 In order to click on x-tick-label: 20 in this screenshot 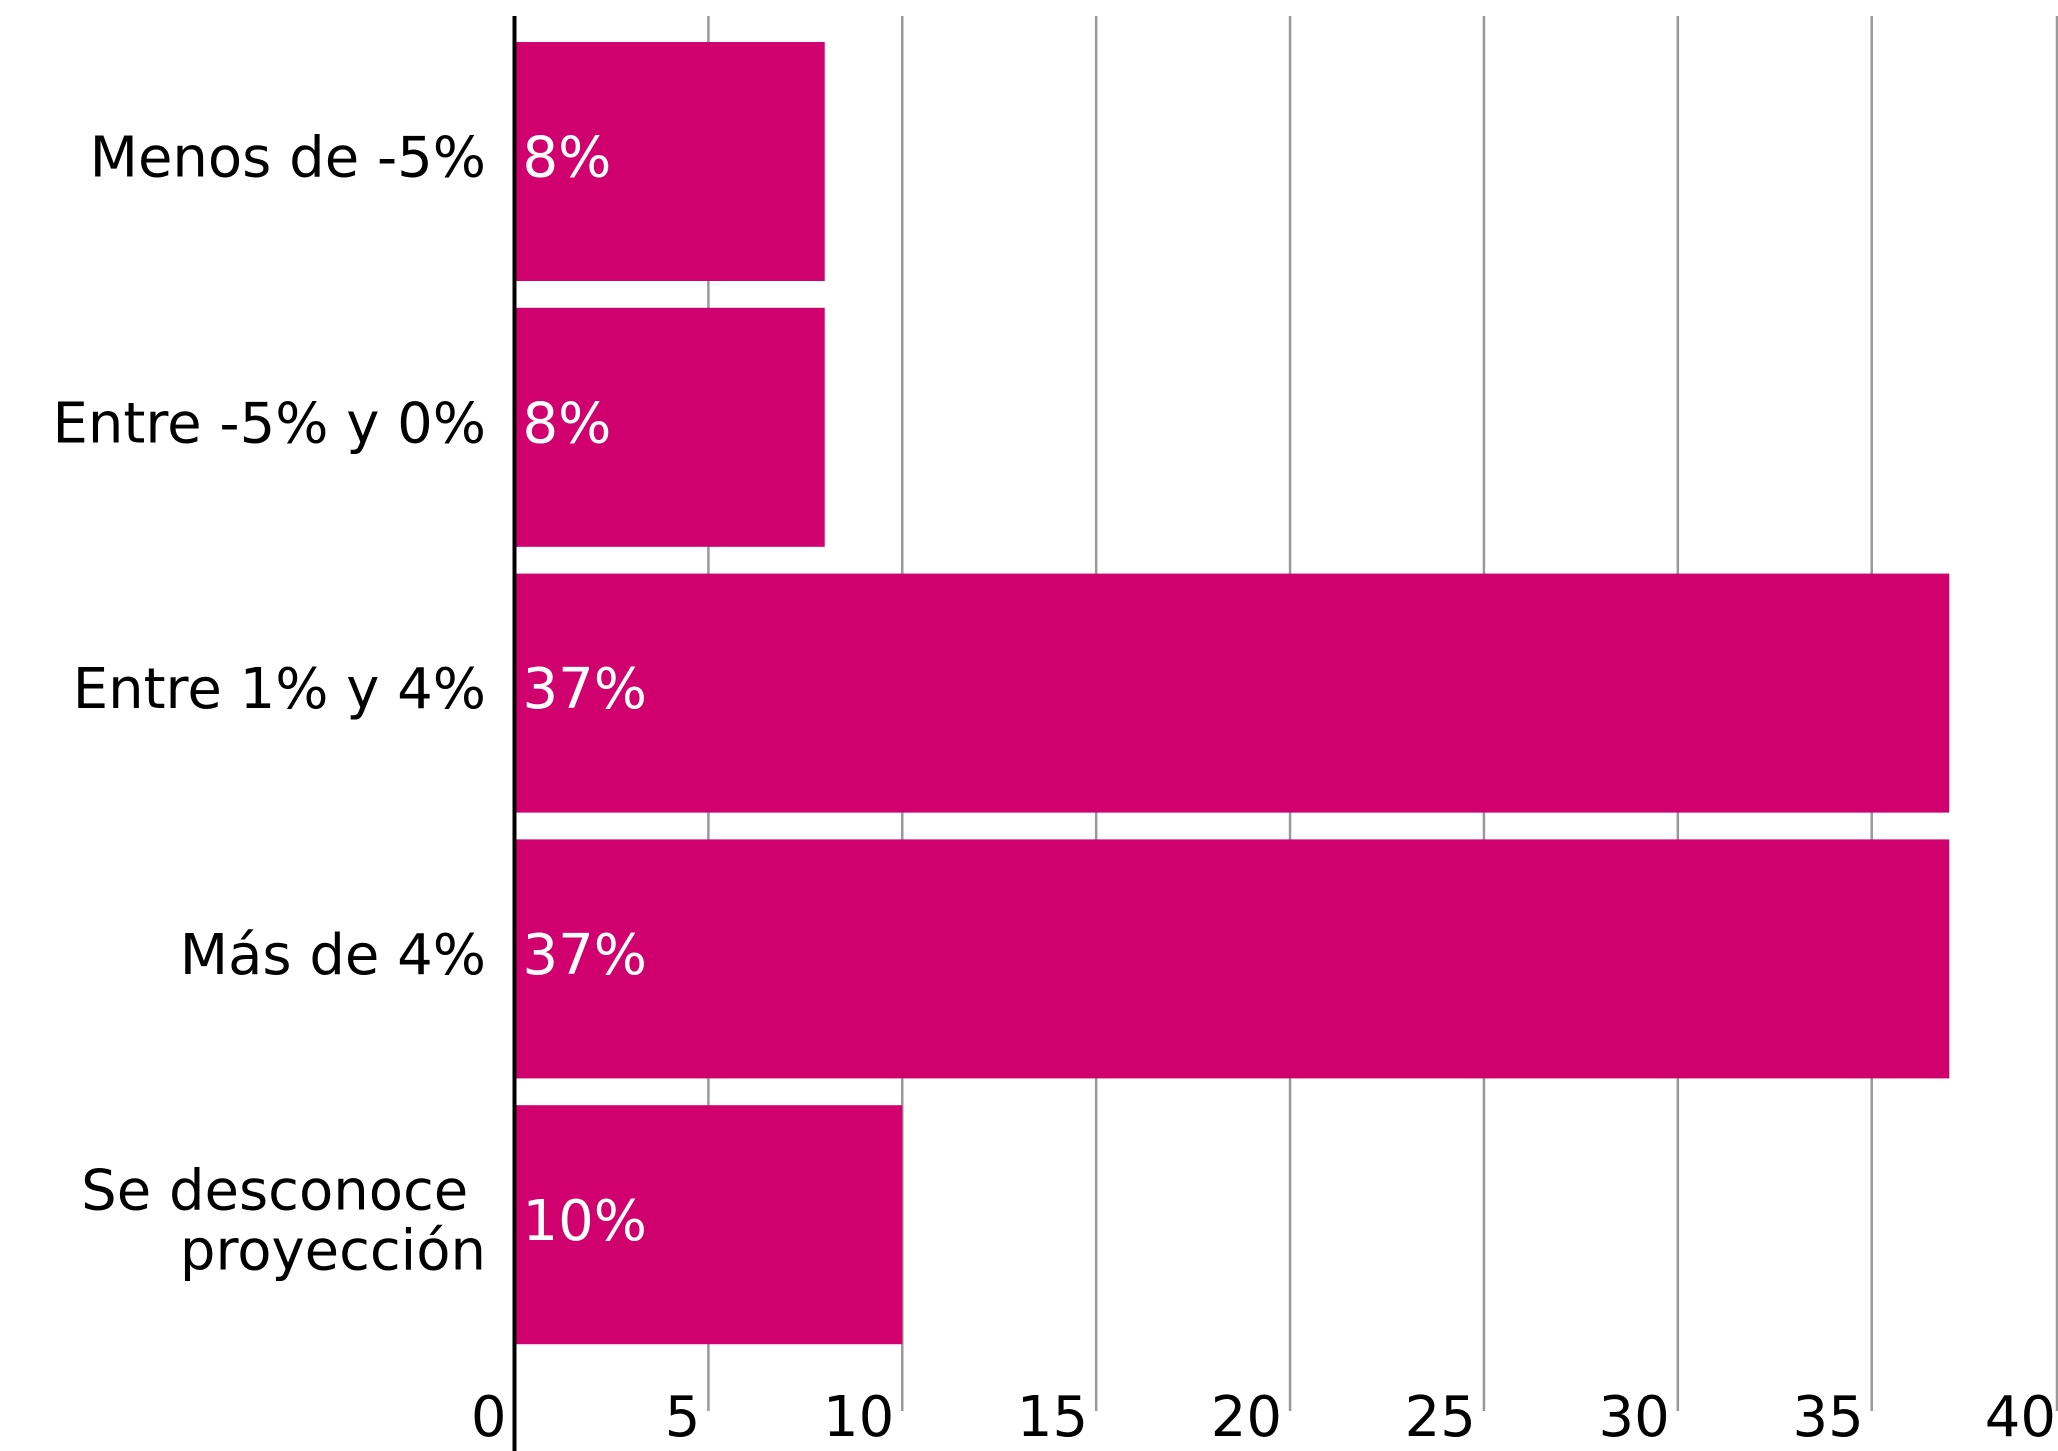, I will do `click(1246, 1417)`.